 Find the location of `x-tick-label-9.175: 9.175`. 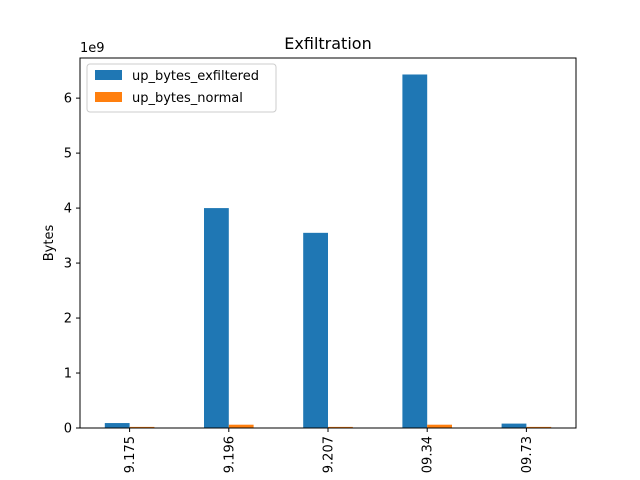

x-tick-label-9.175: 9.175 is located at coordinates (130, 454).